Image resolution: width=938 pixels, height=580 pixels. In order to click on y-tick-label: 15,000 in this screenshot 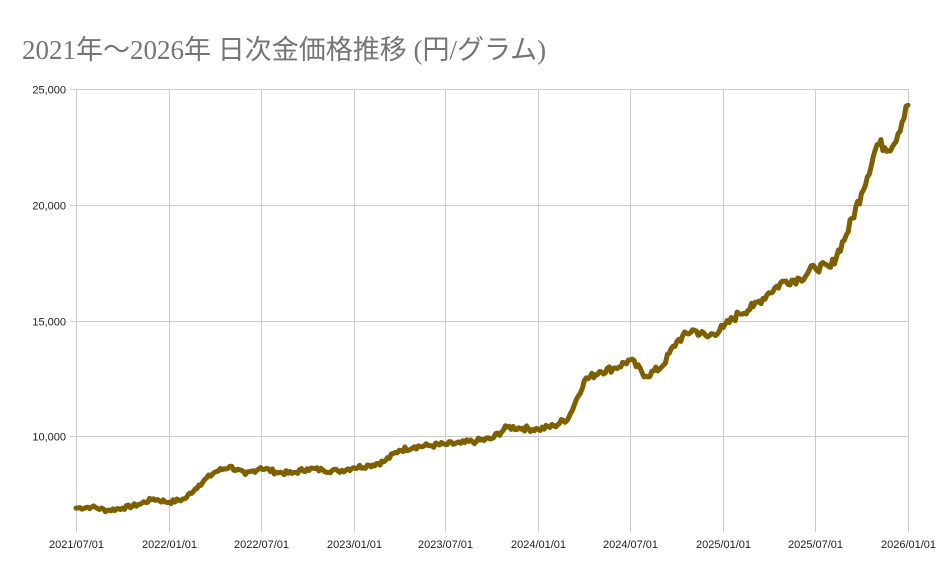, I will do `click(49, 323)`.